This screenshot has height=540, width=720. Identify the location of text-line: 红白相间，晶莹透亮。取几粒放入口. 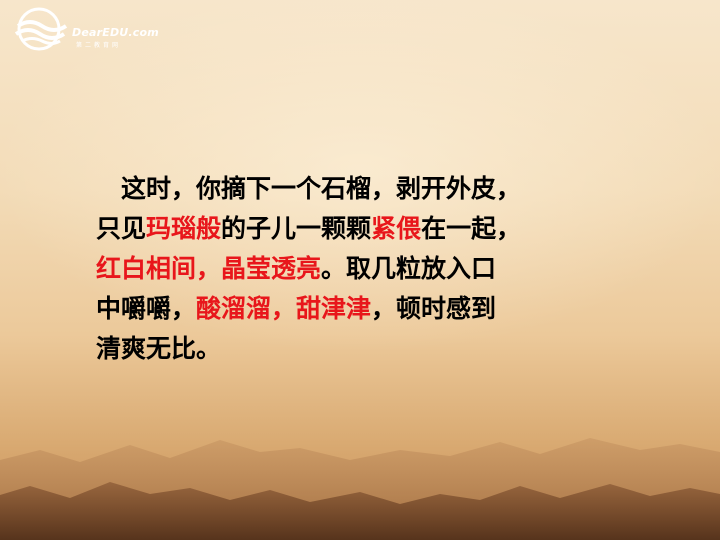
(376, 269).